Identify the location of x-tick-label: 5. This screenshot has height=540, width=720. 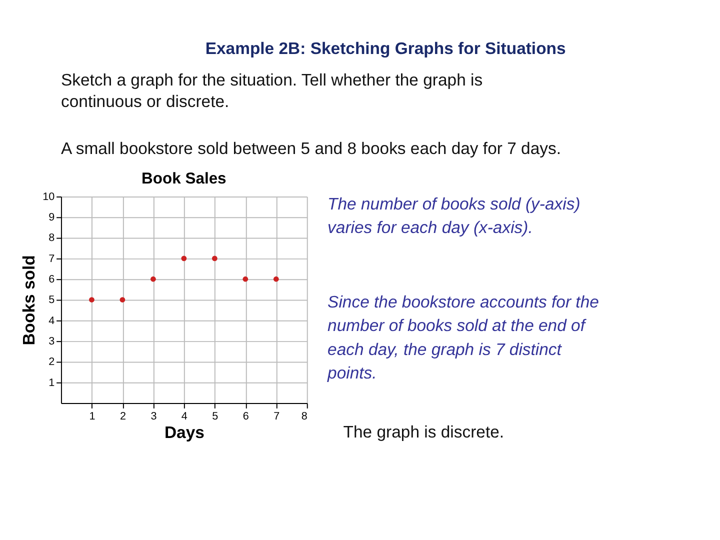
(215, 416).